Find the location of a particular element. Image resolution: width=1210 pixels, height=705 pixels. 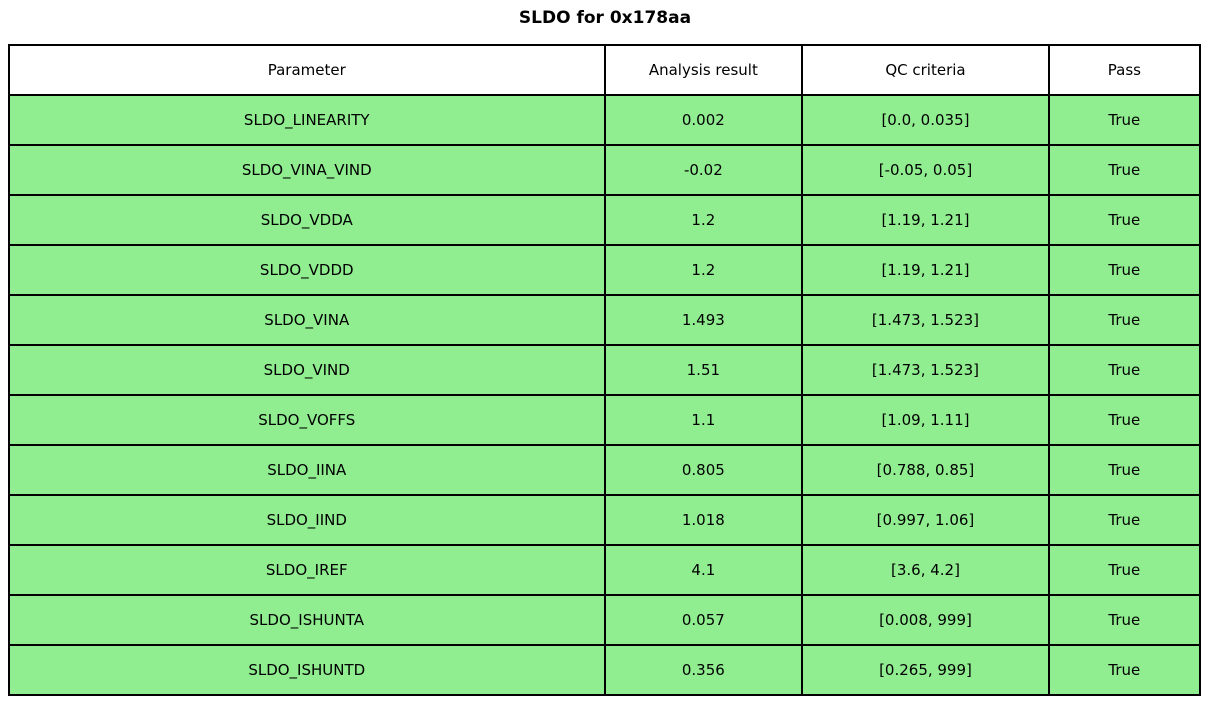

cell-parameter: SLDO_ISHUNTD is located at coordinates (307, 670).